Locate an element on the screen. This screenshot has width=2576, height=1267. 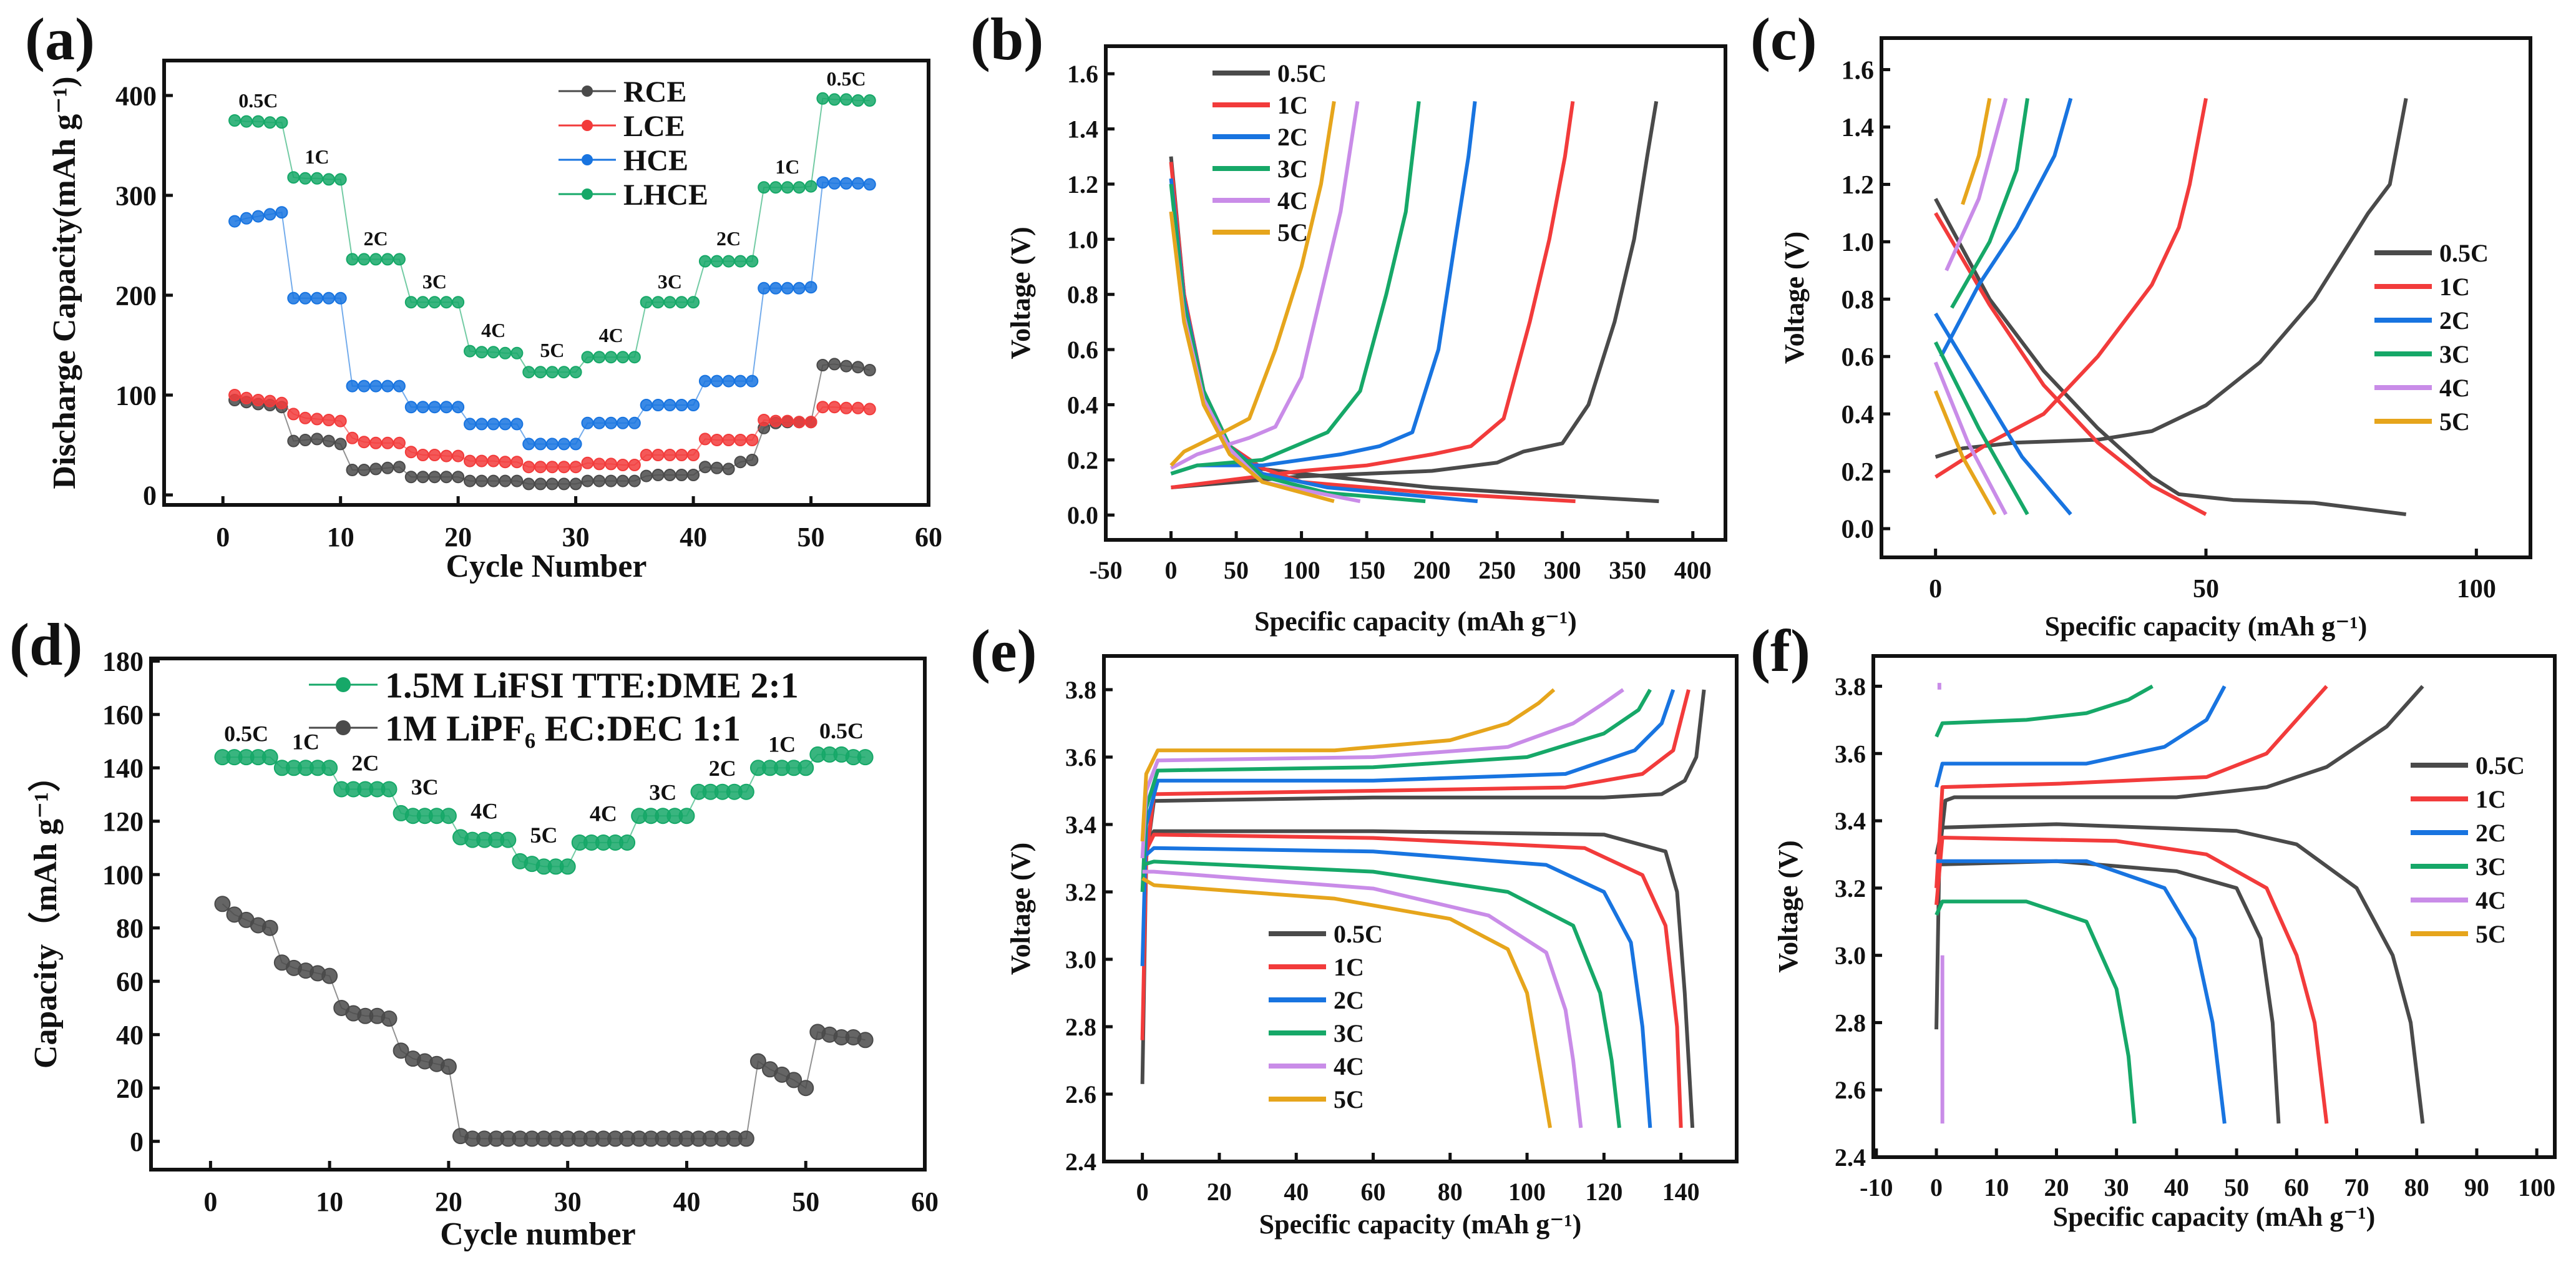
legend-label: 1C is located at coordinates (2454, 287).